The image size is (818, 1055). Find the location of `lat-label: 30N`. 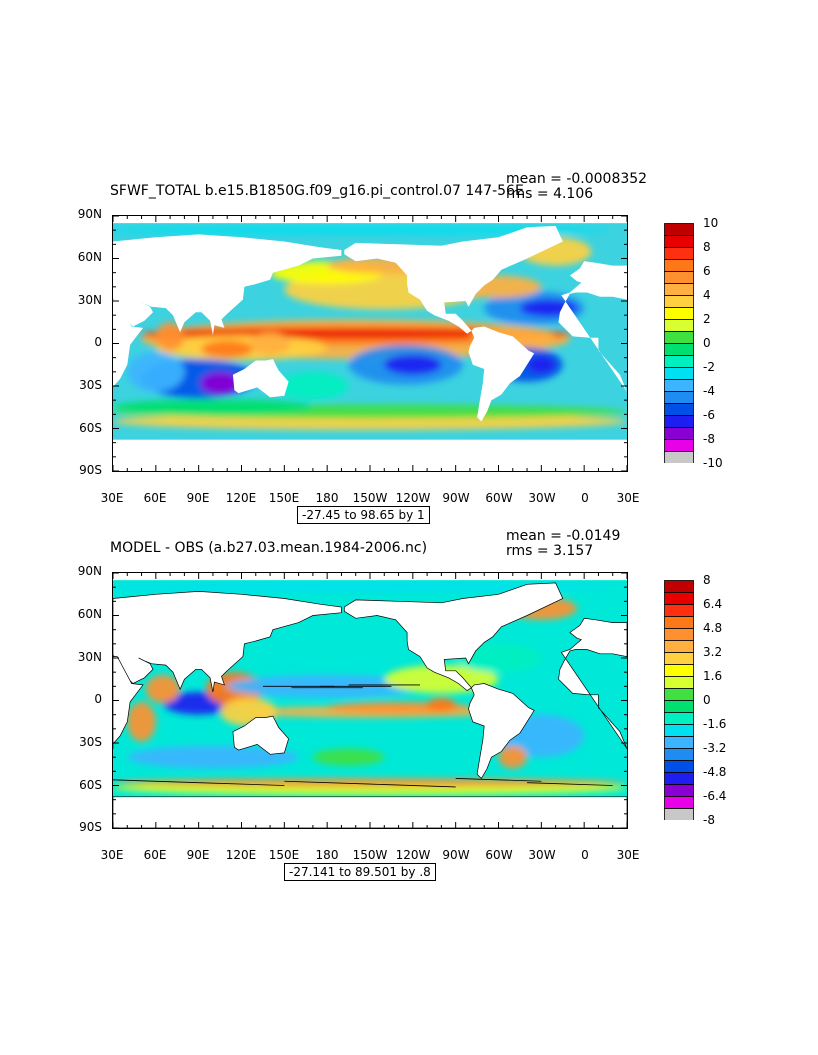

lat-label: 30N is located at coordinates (89, 657).